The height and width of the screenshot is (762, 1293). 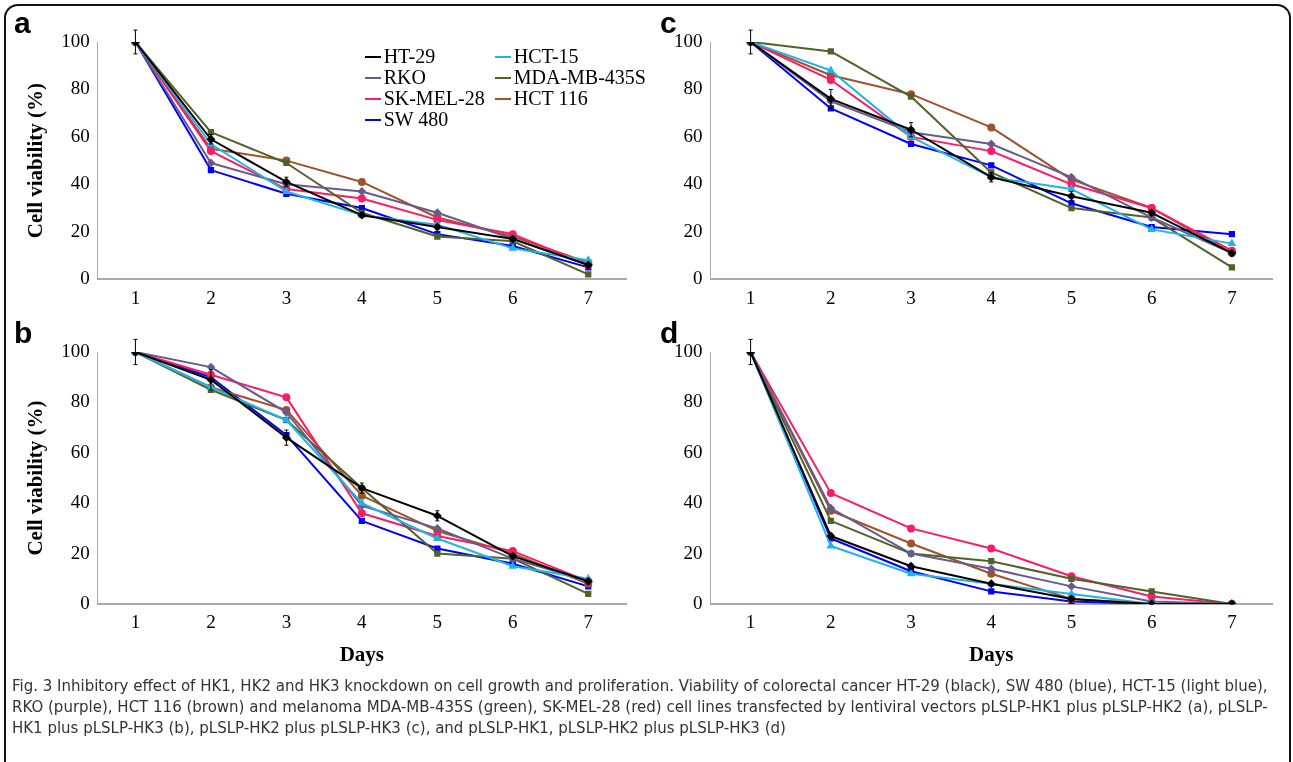 What do you see at coordinates (640, 707) in the screenshot?
I see `caption: Fig. 3 Inhibitory effect of HK1, HK2 and HK3 knockdown on cell growth and proliferation. Viability of colorectal cancer HT-29 (black), SW 480 (blue), HCT-15 (light blue), RKO (purple), HCT 116 (brown) and melanoma MDA-MB-435S (green), SK-MEL-28 (red) cell lines transfected by lentiviral vectors pLSLP-HK1 plus pLSLP-HK2 (a), pLSLP-HK1 plus pLSLP-HK3 (b), pLSLP-HK2 plus pLSLP-HK3 (c), and pLSLP-HK1, pLSLP-HK2 plus pLSLP-HK3 (d)` at bounding box center [640, 707].